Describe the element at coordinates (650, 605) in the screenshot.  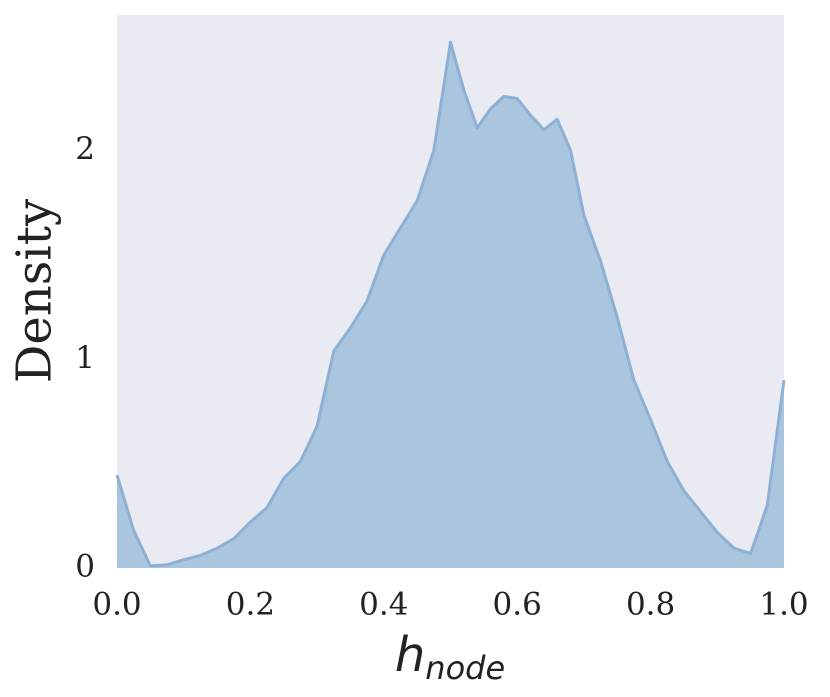
I see `x-tick-label: 0.8` at that location.